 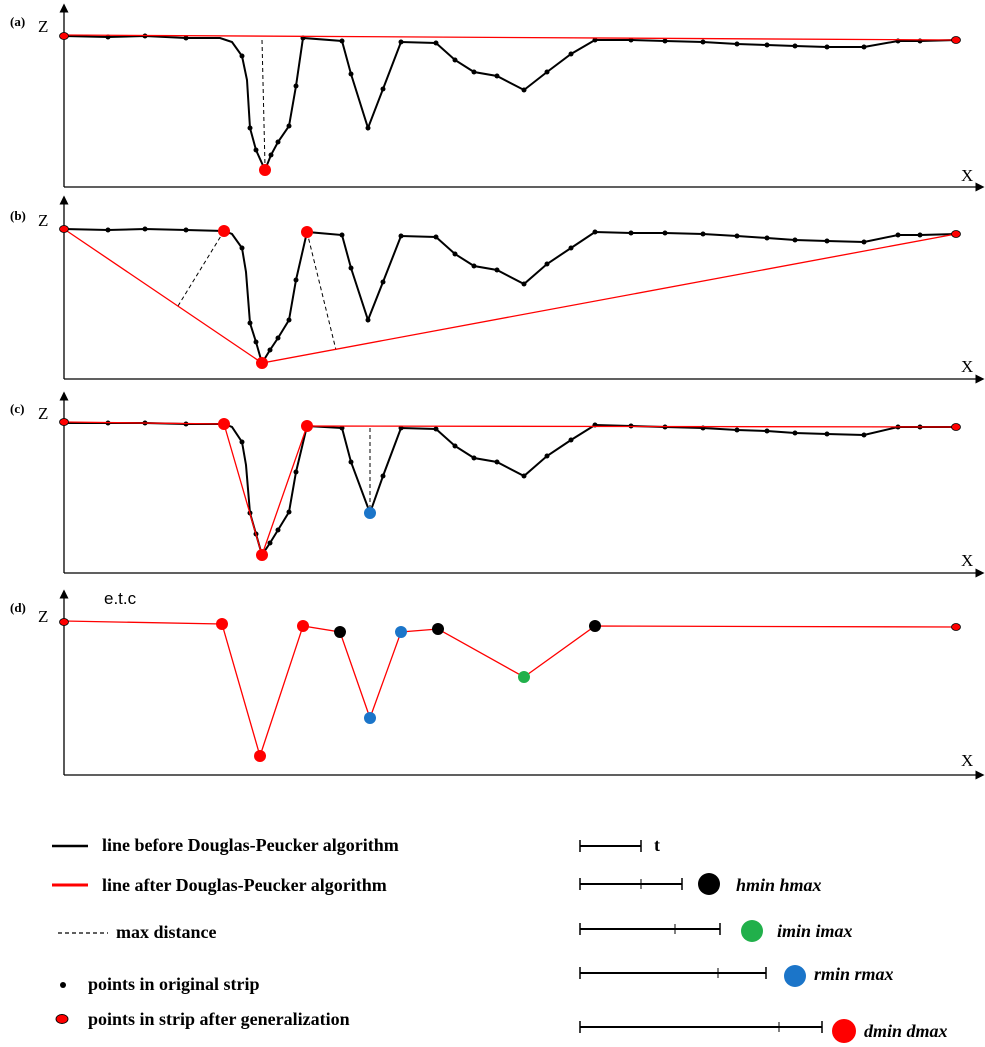 What do you see at coordinates (43, 413) in the screenshot?
I see `panel-c-z-label: Z` at bounding box center [43, 413].